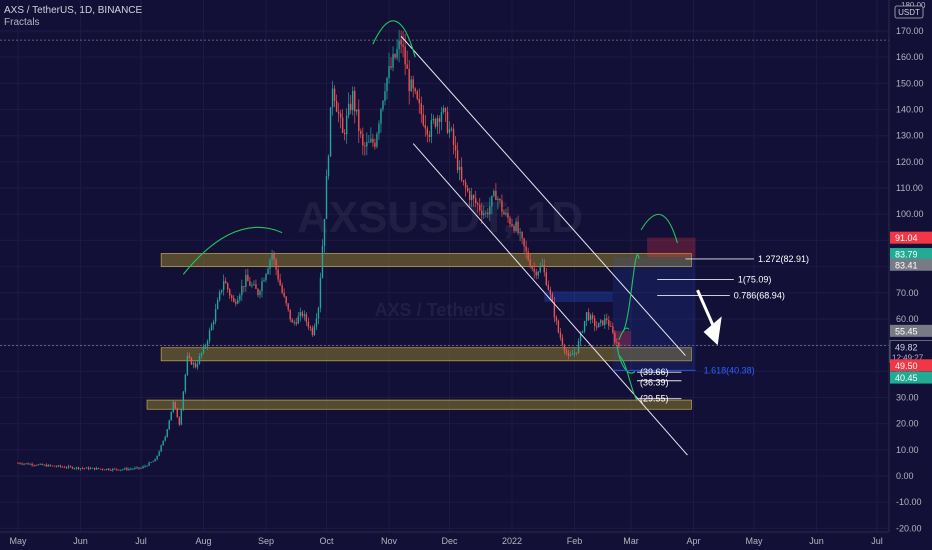 This screenshot has width=932, height=550. What do you see at coordinates (440, 217) in the screenshot?
I see `watermark-ticker: AXSUSDT, 1D` at bounding box center [440, 217].